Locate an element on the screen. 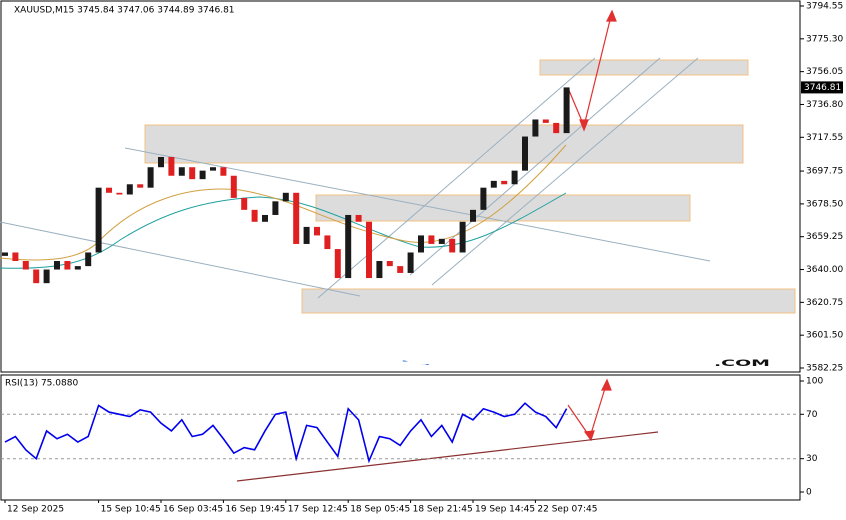 Image resolution: width=846 pixels, height=520 pixels. y-tick-label: 3756.05 is located at coordinates (824, 72).